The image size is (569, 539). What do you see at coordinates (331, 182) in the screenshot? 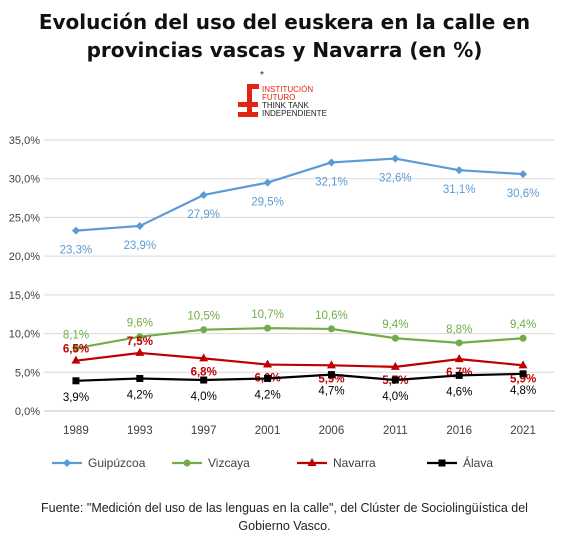
I see `data-label: 32,1%` at bounding box center [331, 182].